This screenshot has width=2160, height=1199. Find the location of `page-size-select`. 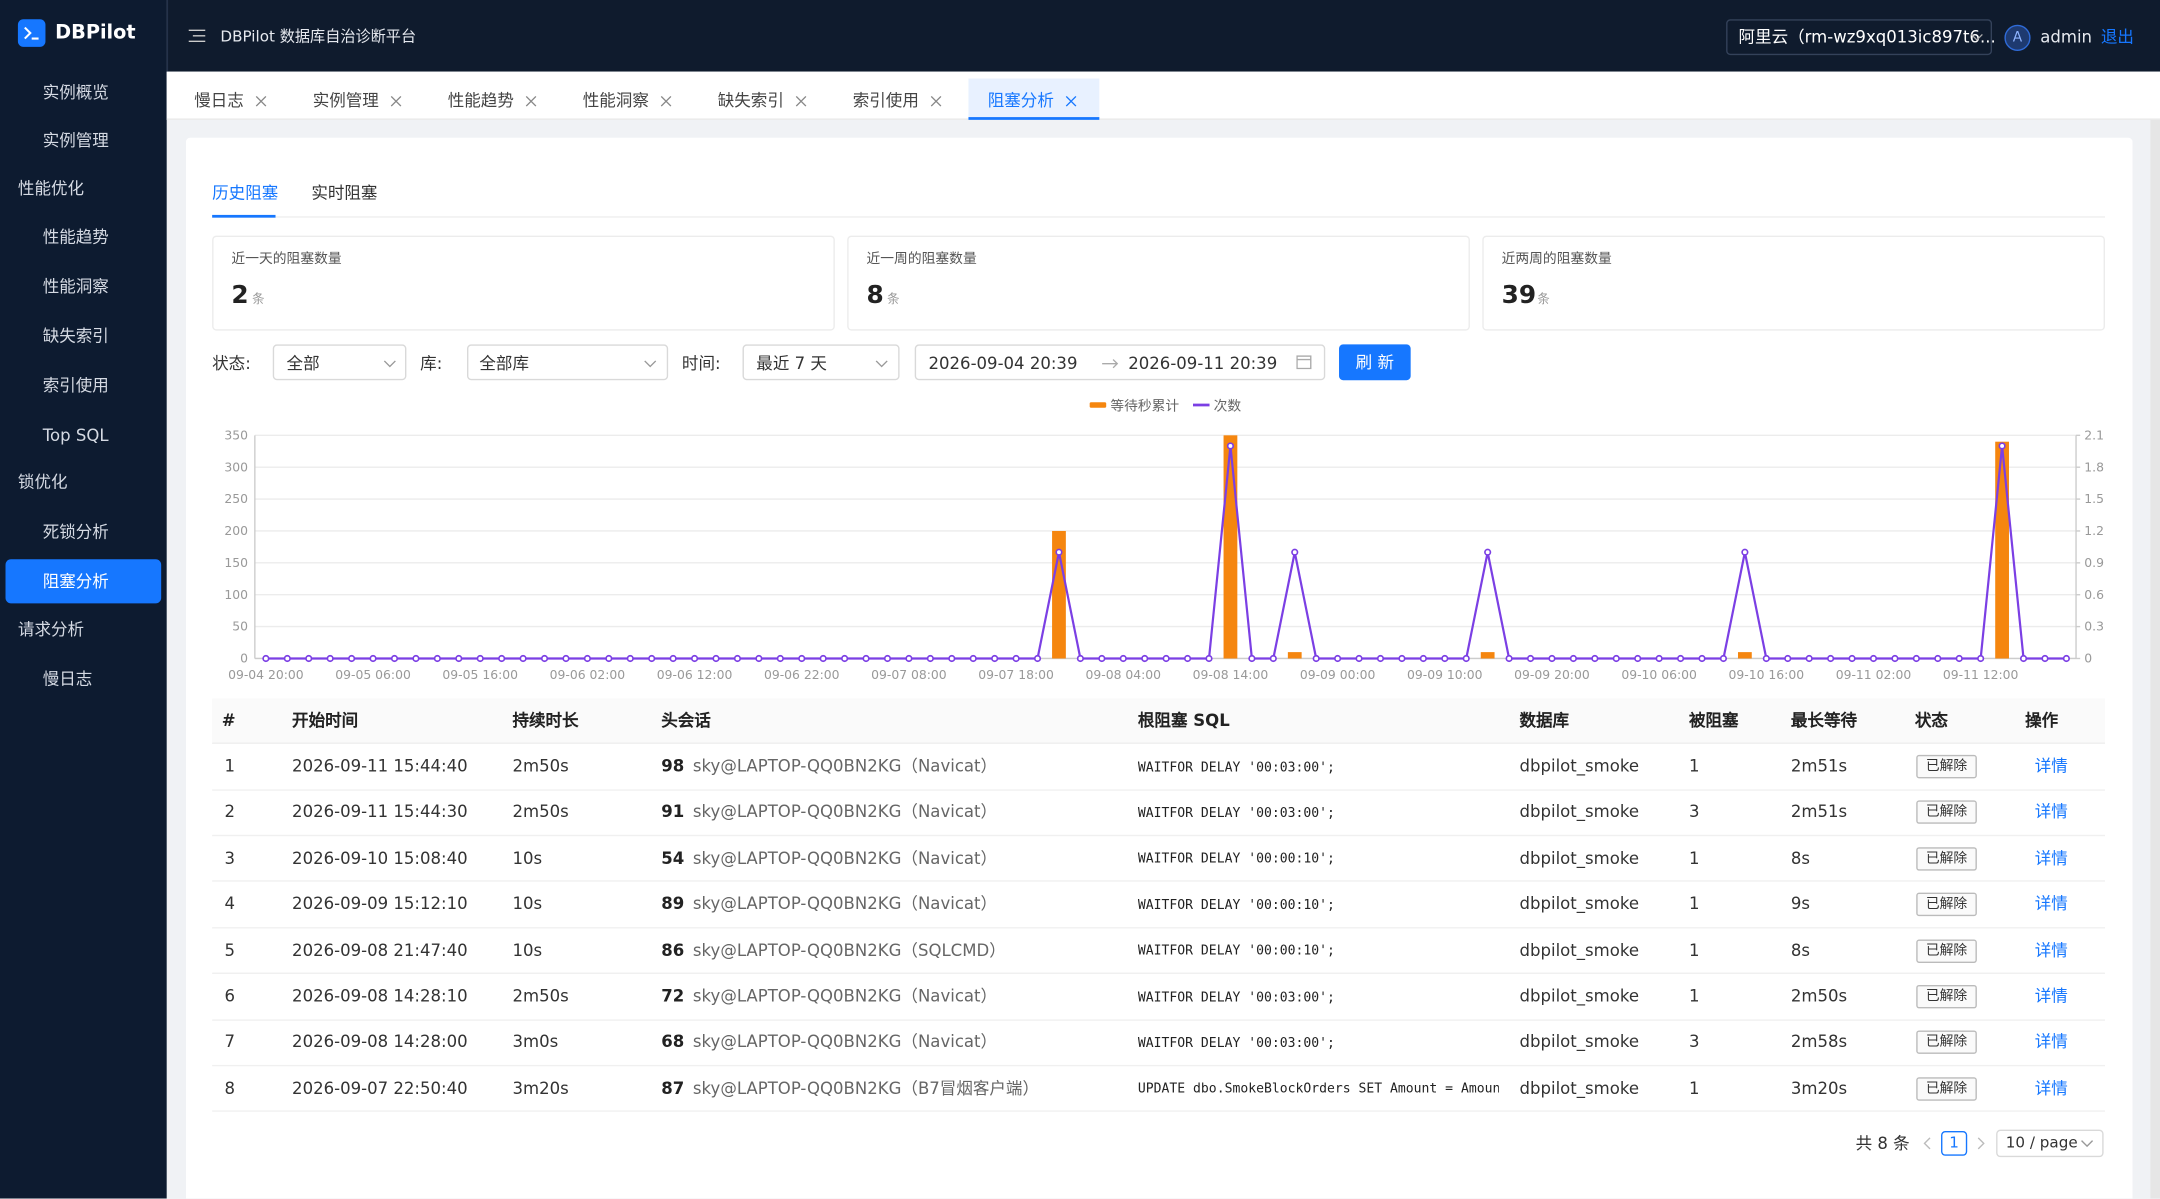

page-size-select is located at coordinates (2050, 1143).